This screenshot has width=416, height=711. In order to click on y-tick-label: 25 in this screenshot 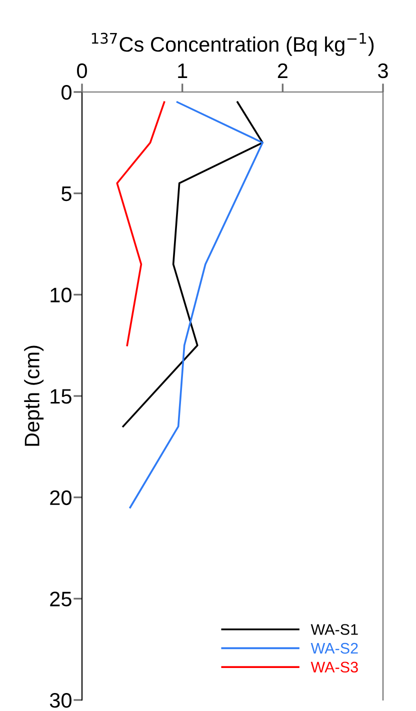, I will do `click(61, 599)`.